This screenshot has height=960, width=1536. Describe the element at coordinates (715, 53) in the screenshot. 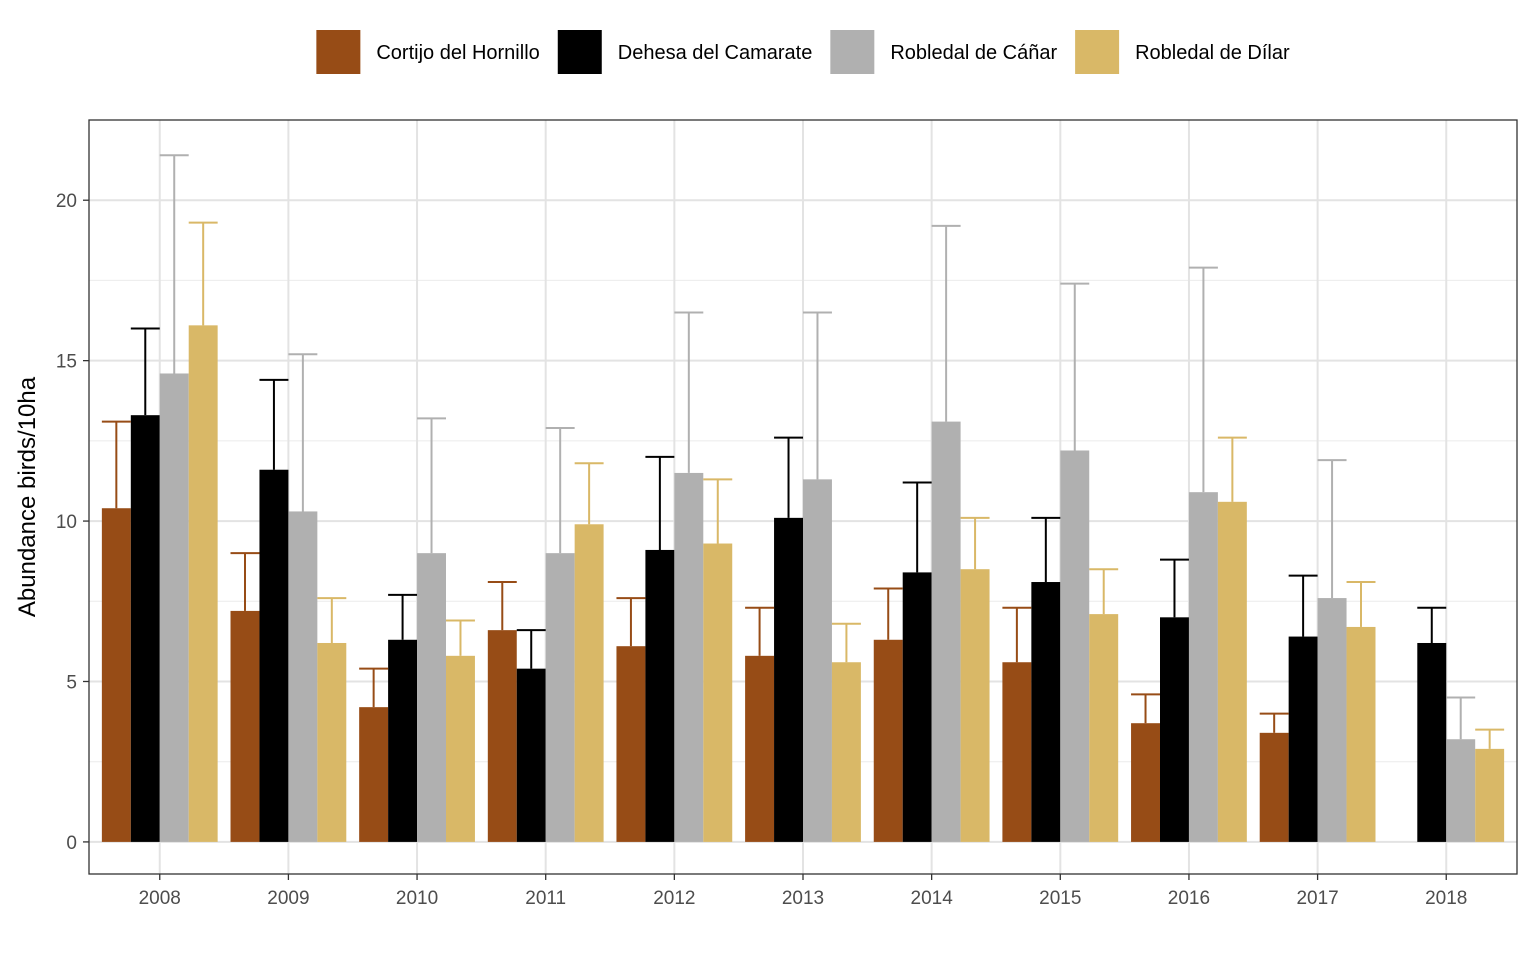

I see `legend-label: Dehesa del Camarate` at that location.